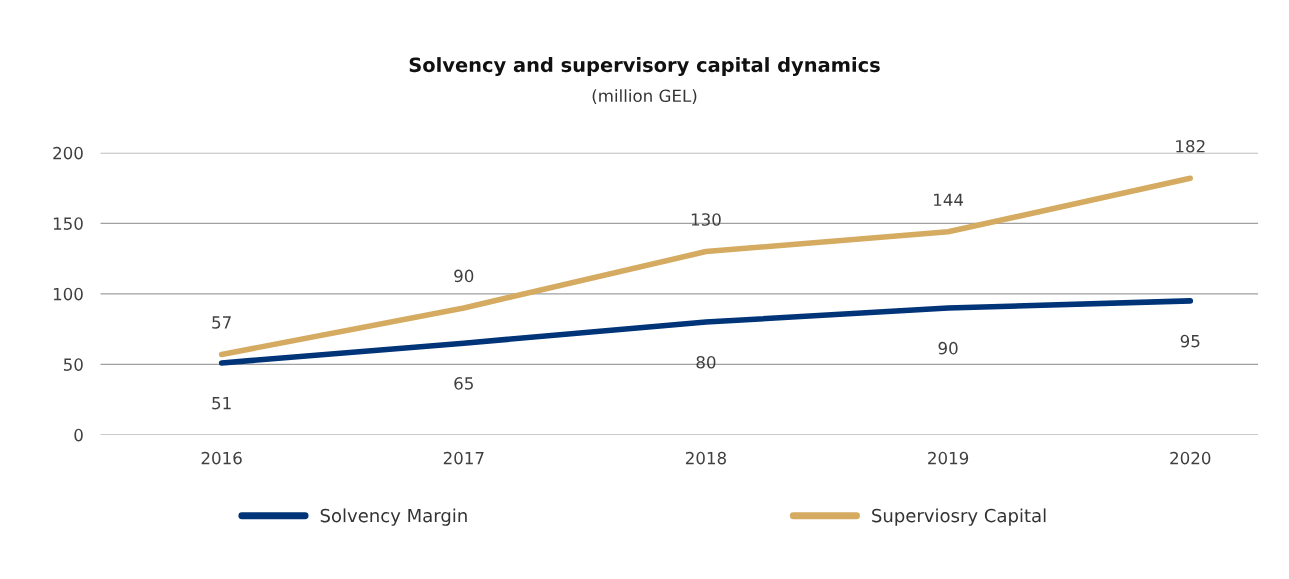 This screenshot has height=579, width=1289. What do you see at coordinates (463, 383) in the screenshot?
I see `data-label: 65` at bounding box center [463, 383].